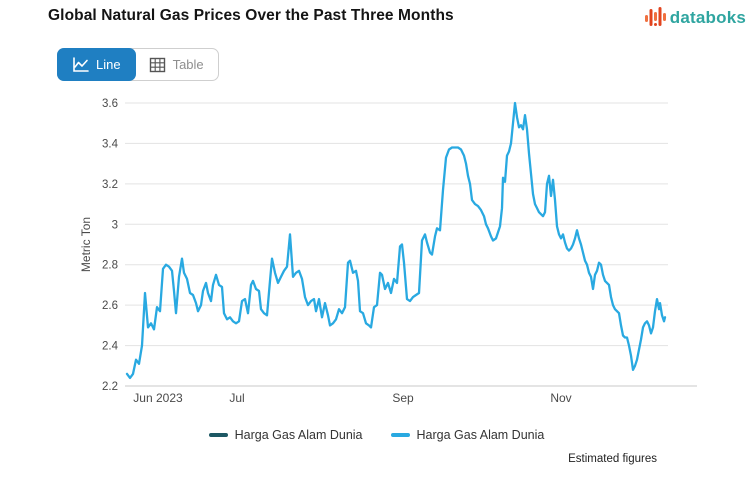 Image resolution: width=753 pixels, height=498 pixels. Describe the element at coordinates (115, 225) in the screenshot. I see `y-tick-label: 3` at that location.